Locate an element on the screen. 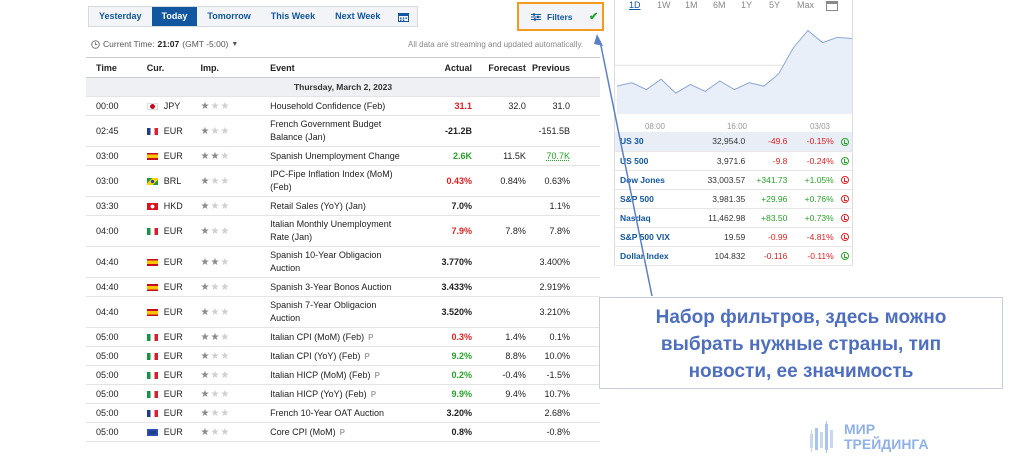  index-name: S&P 500 VIX is located at coordinates (655, 237).